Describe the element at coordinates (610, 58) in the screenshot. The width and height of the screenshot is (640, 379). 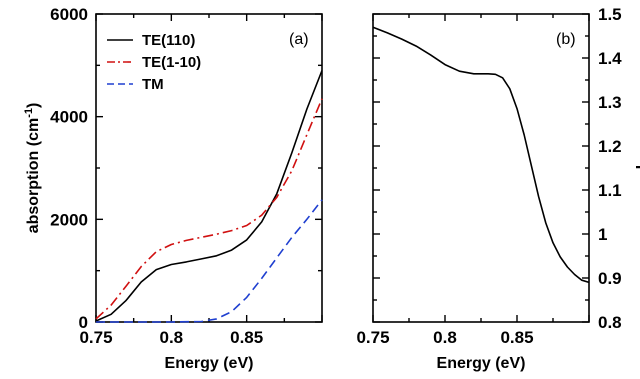
I see `y-tick-label: 1.4` at that location.